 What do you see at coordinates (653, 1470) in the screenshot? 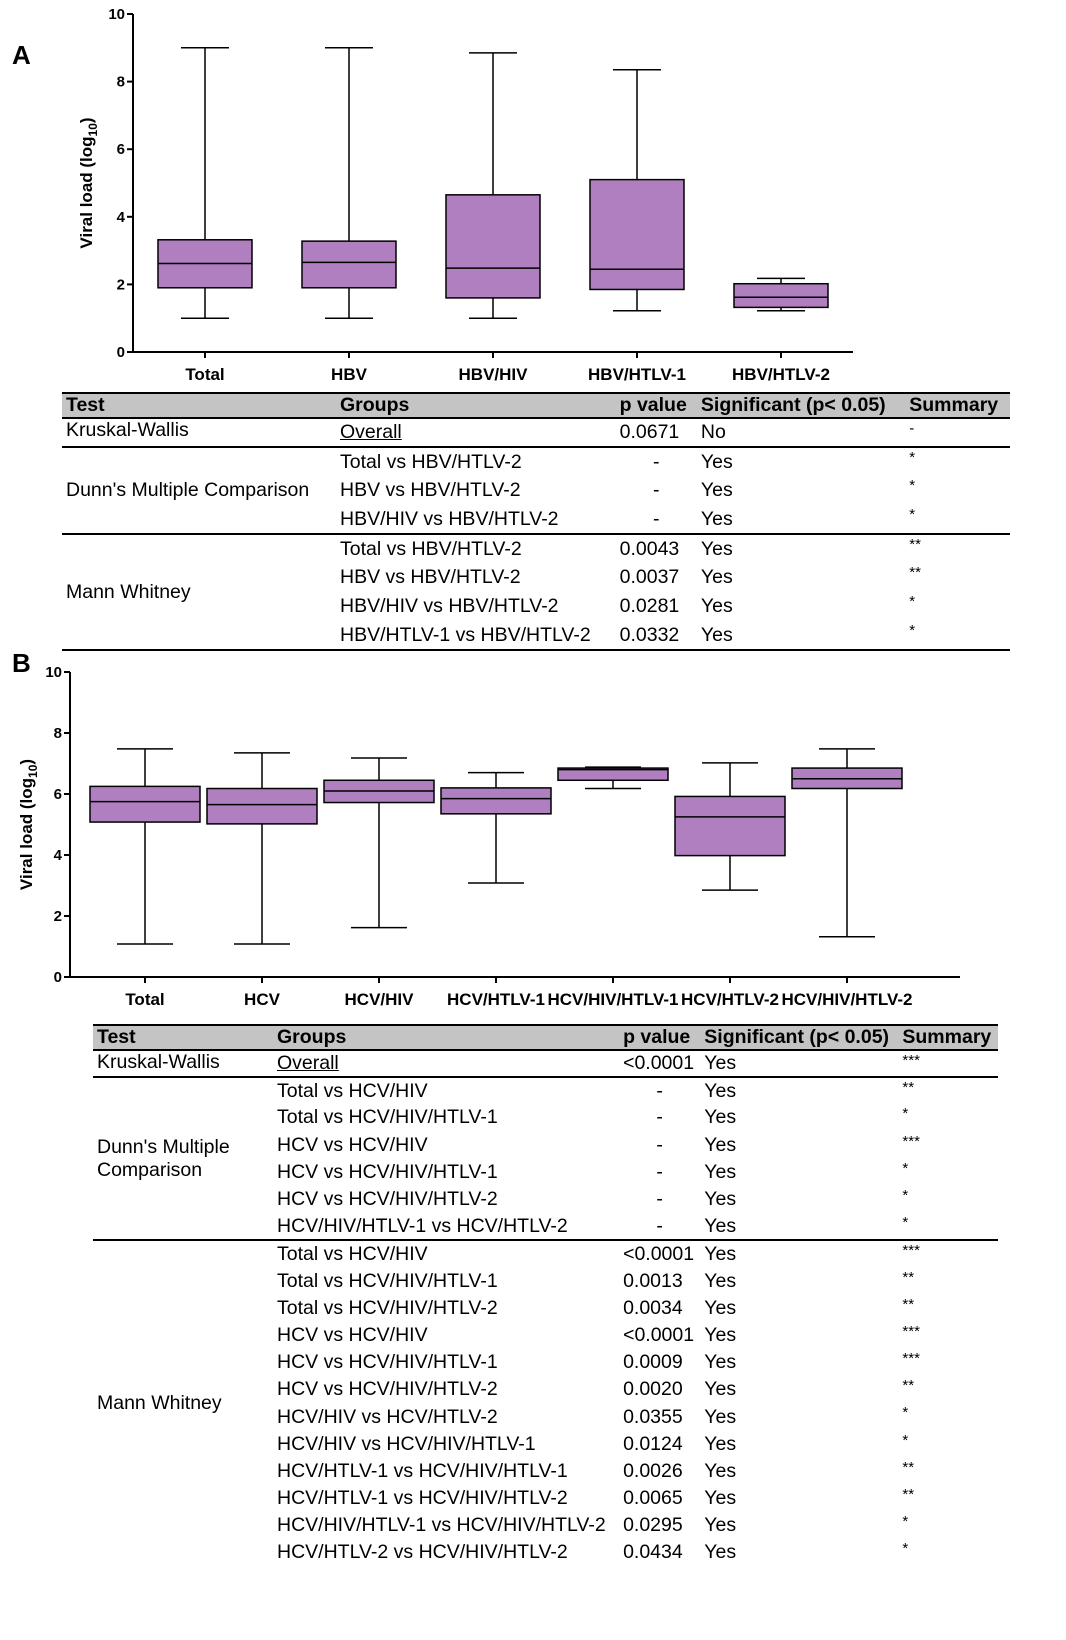
I see `p-value-cell: 0.0026` at bounding box center [653, 1470].